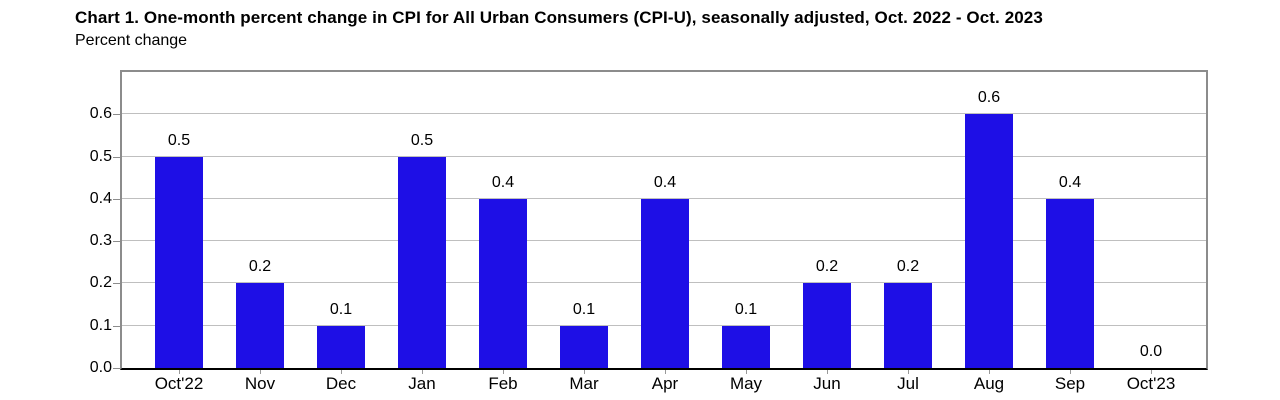 This screenshot has width=1280, height=400. I want to click on bar-Jun, so click(827, 325).